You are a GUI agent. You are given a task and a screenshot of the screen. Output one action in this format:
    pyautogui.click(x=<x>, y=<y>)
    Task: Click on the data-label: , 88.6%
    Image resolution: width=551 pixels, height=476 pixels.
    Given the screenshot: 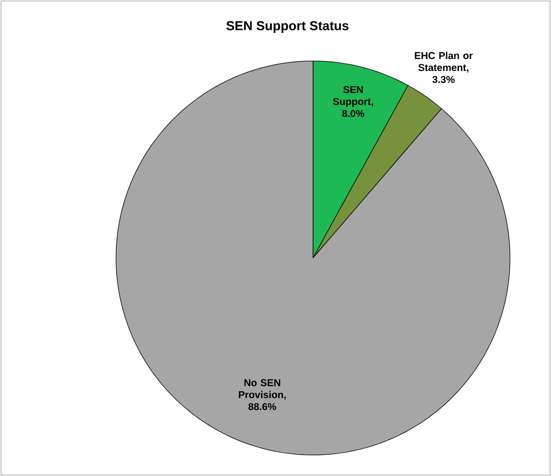 What is the action you would take?
    pyautogui.click(x=267, y=403)
    